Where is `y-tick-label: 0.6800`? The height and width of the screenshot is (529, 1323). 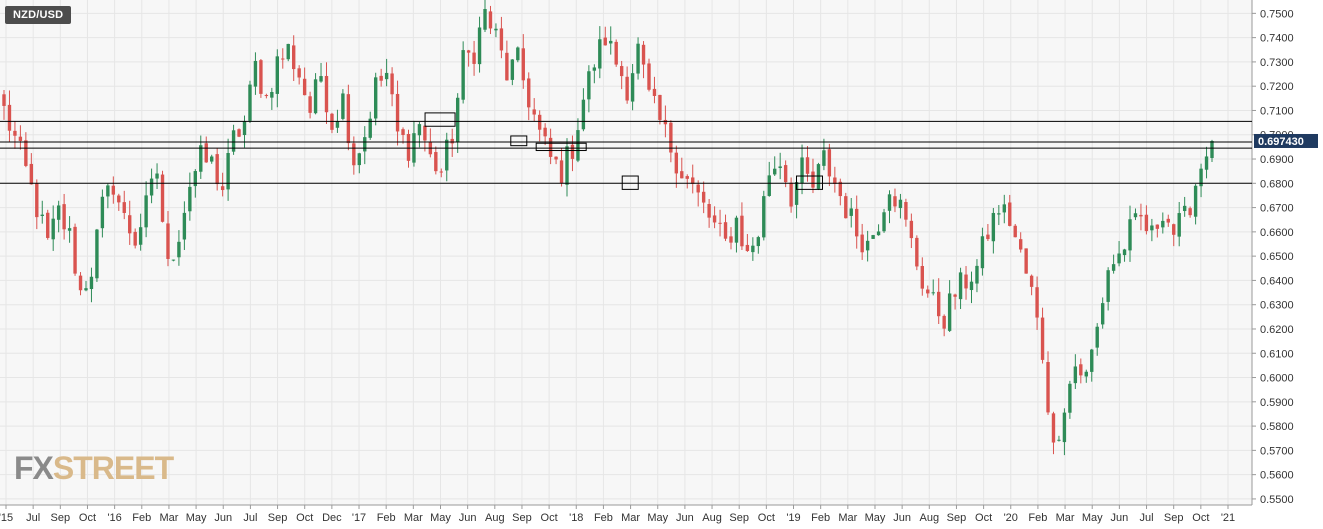
y-tick-label: 0.6800 is located at coordinates (1277, 184).